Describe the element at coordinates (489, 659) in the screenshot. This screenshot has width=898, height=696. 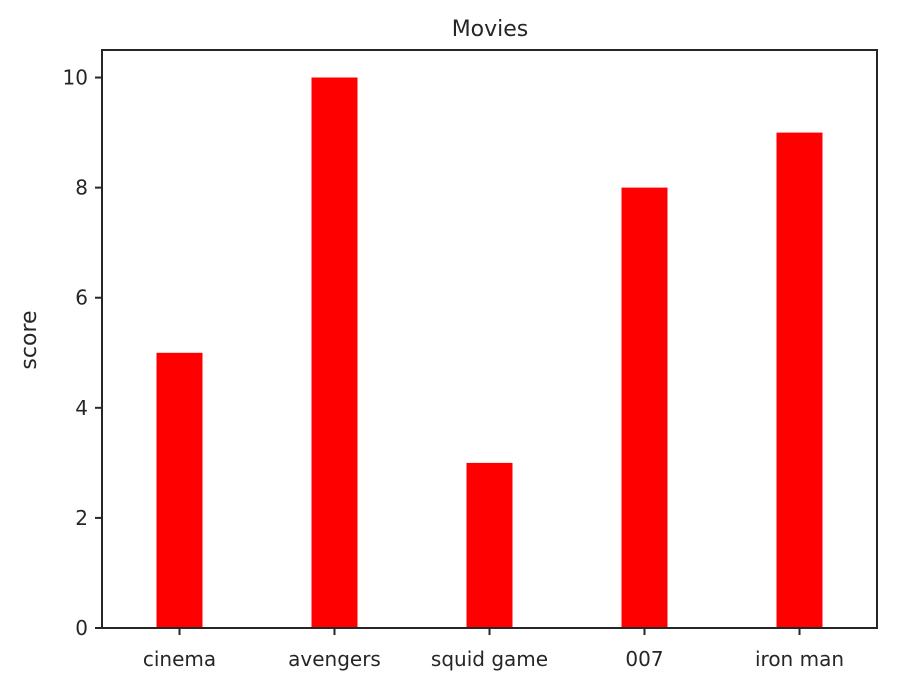
I see `x-tick-label: squid game` at that location.